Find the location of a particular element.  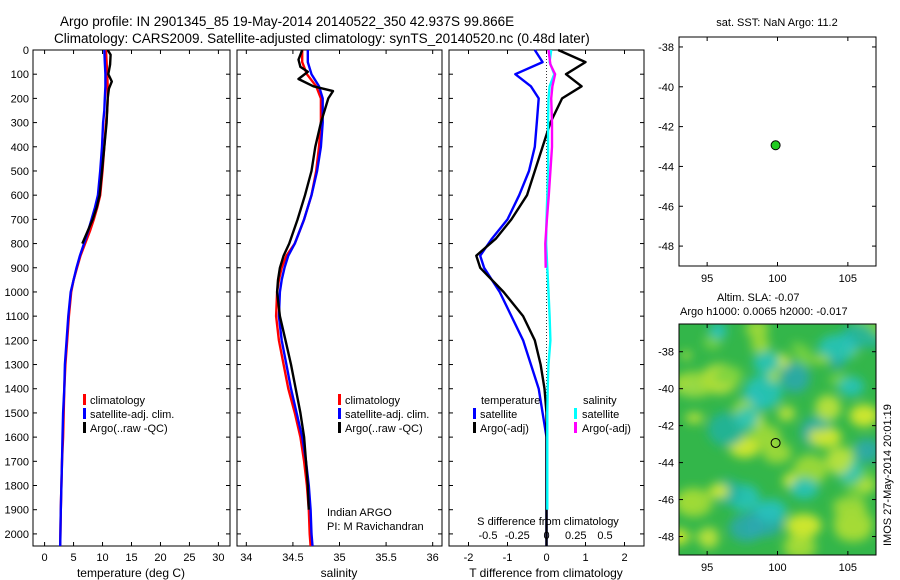

legend-swatch-t-satellite is located at coordinates (474, 413).